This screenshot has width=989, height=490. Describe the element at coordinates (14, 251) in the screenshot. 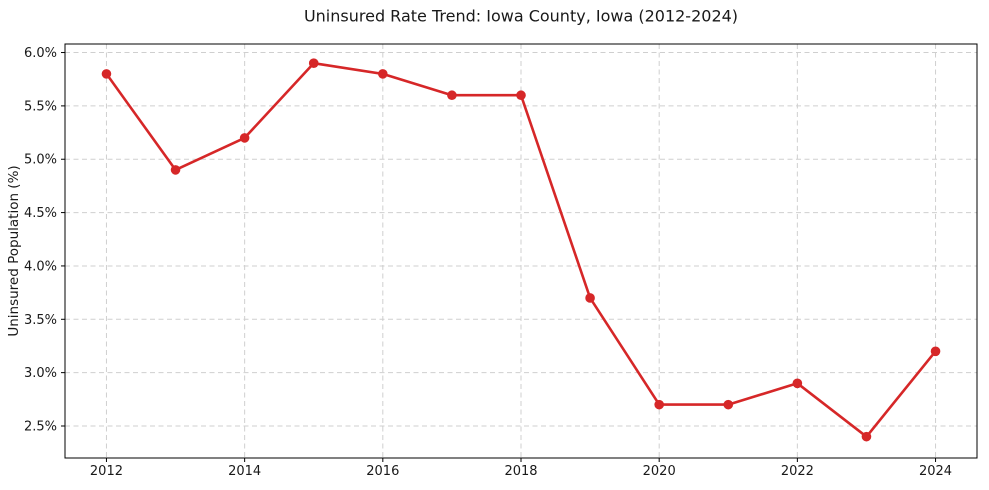

I see `y-axis-label: Uninsured Population (%)` at that location.